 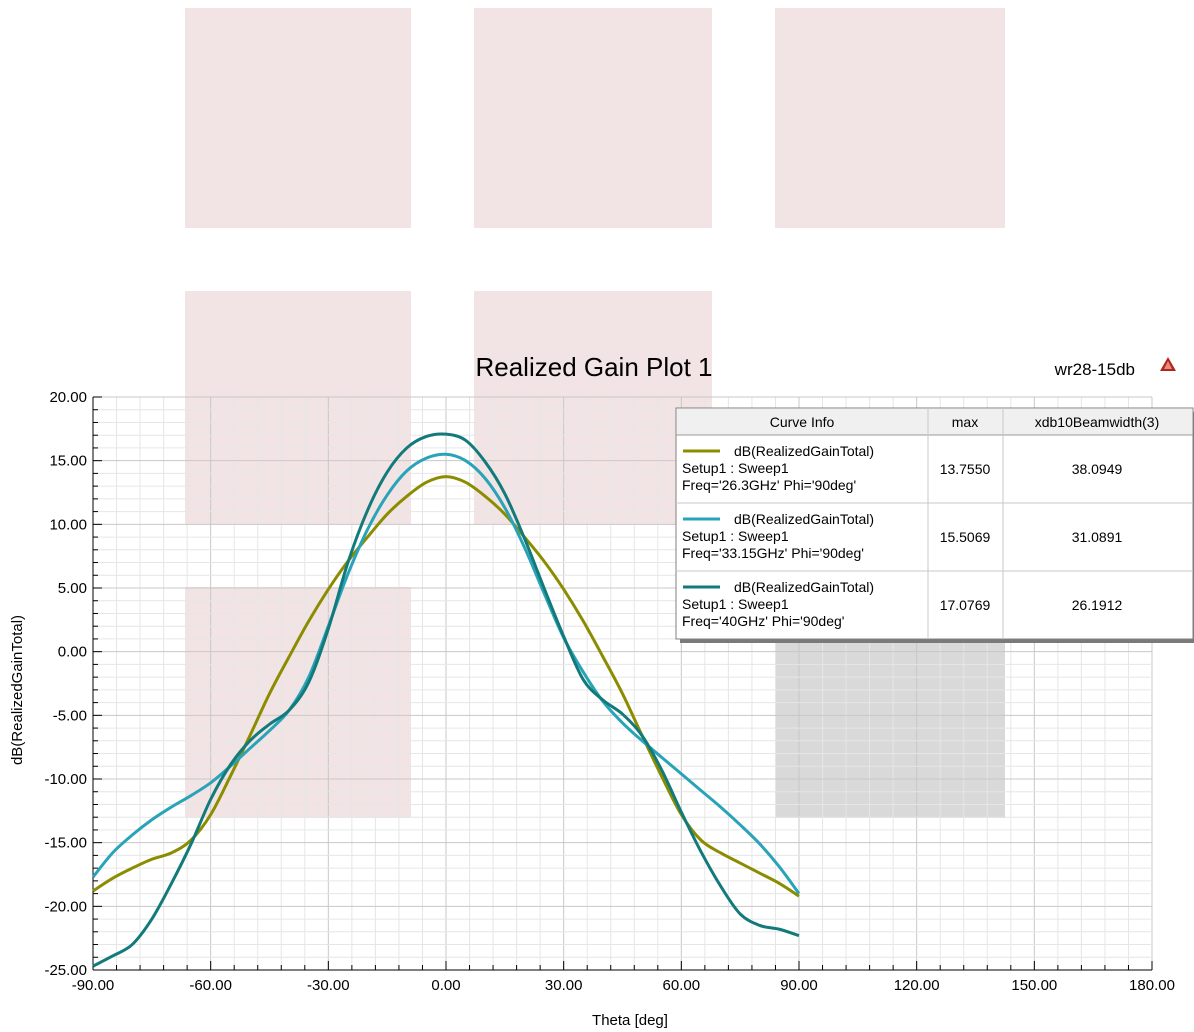 What do you see at coordinates (72, 588) in the screenshot?
I see `y-tick-label: 5.00` at bounding box center [72, 588].